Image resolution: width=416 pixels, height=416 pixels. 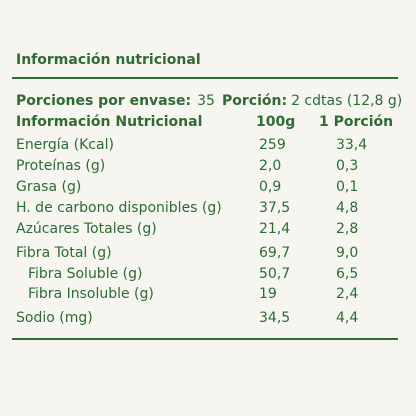 What do you see at coordinates (347, 253) in the screenshot?
I see `row-per-portion: 9,0` at bounding box center [347, 253].